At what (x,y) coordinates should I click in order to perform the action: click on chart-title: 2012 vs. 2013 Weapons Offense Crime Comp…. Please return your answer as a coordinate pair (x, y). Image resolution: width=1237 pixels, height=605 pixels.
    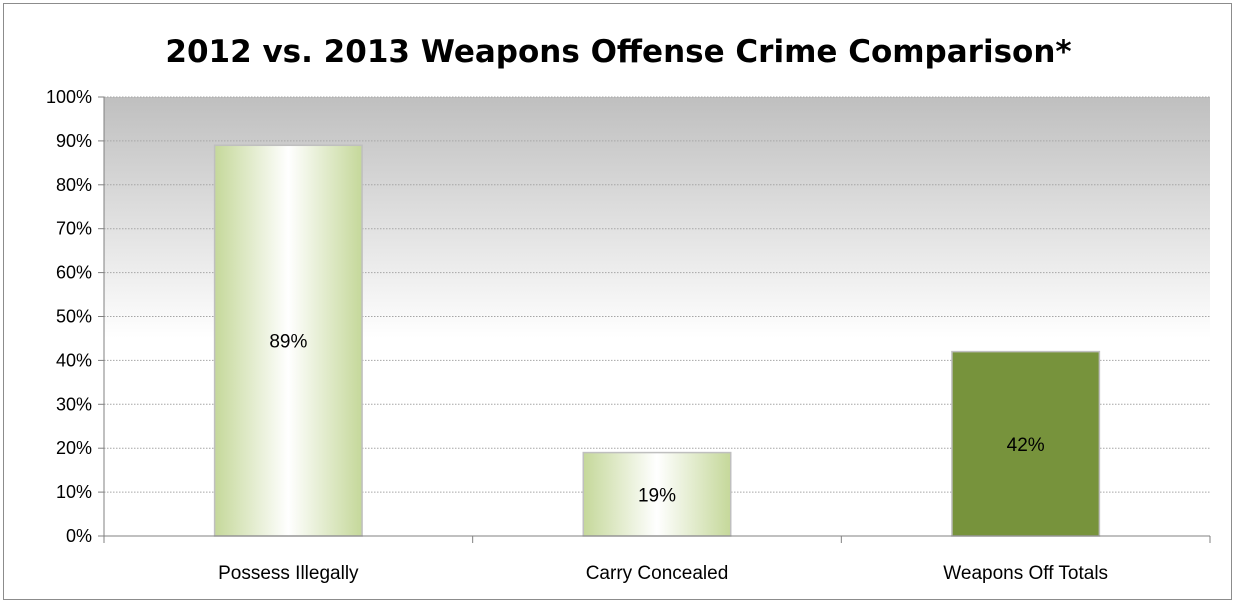
    Looking at the image, I should click on (618, 52).